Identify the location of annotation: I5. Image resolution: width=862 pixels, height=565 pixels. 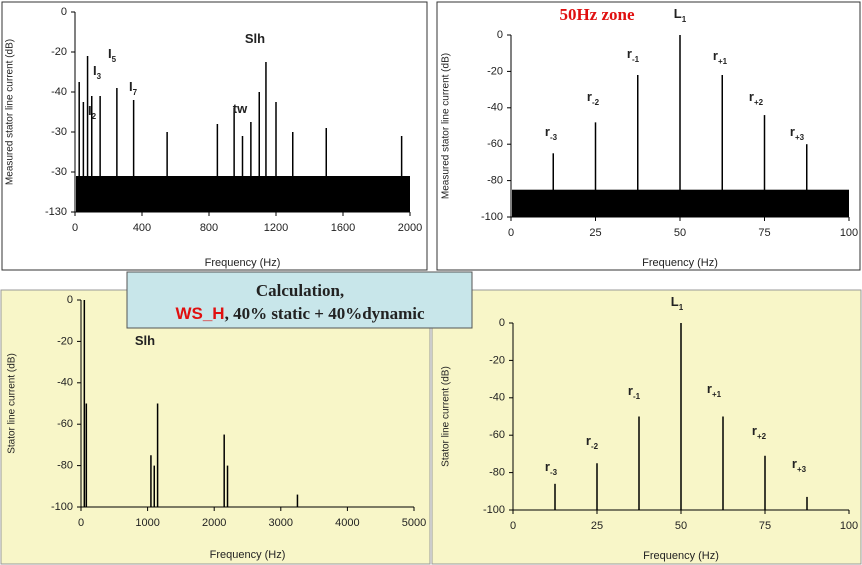
(112, 55).